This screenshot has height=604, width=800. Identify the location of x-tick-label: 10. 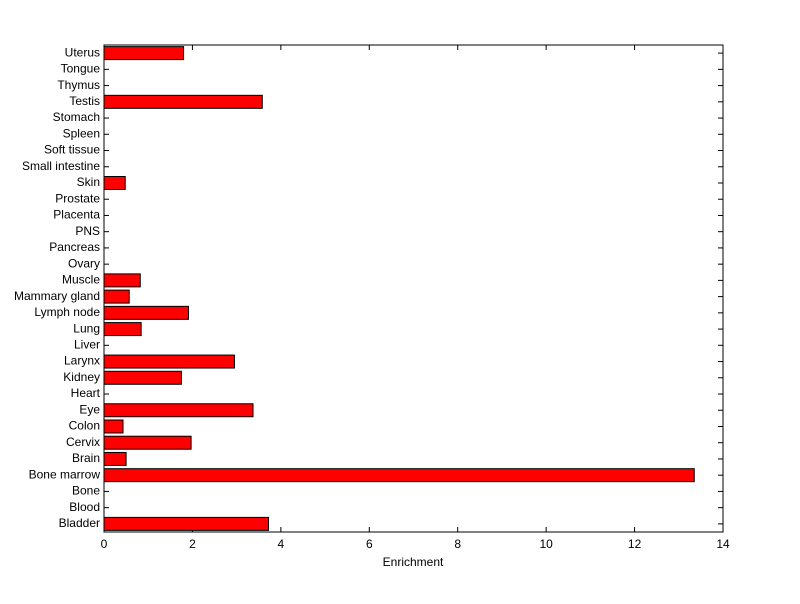
(546, 544).